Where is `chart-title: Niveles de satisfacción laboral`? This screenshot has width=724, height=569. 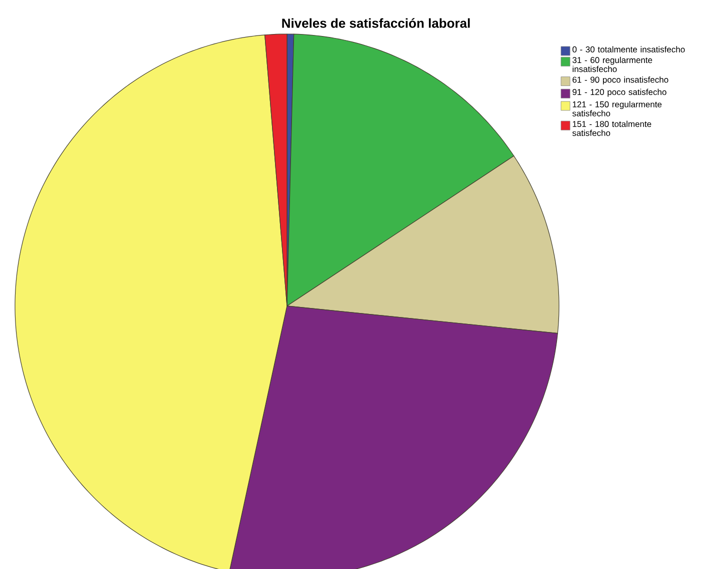 chart-title: Niveles de satisfacción laboral is located at coordinates (376, 23).